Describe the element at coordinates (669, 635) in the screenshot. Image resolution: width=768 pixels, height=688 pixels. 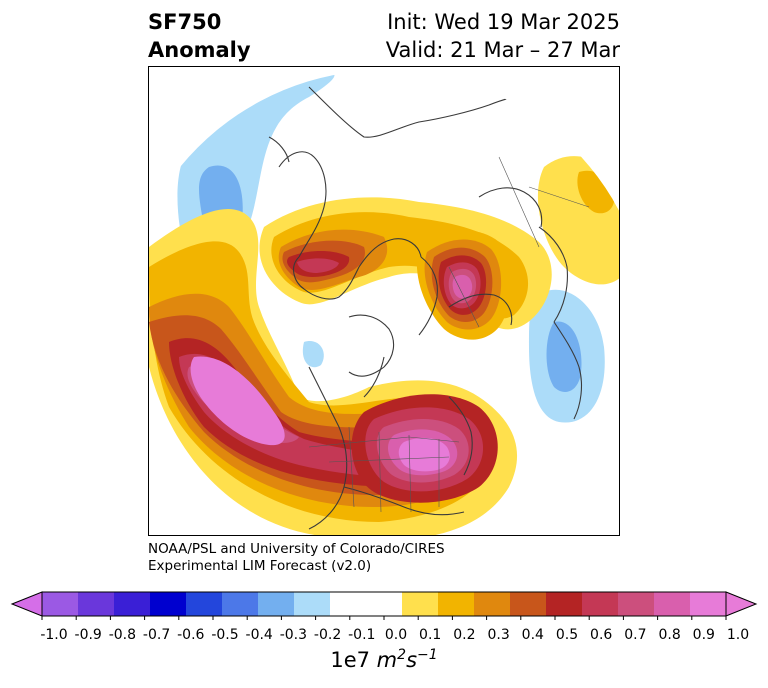
I see `colorbar-tick-label: 0.8` at that location.